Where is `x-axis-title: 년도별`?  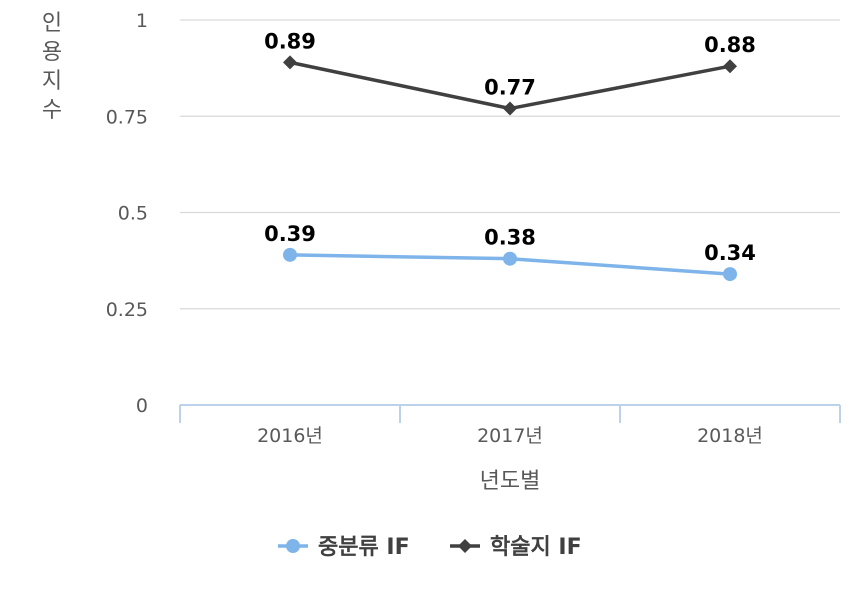 x-axis-title: 년도별 is located at coordinates (510, 481).